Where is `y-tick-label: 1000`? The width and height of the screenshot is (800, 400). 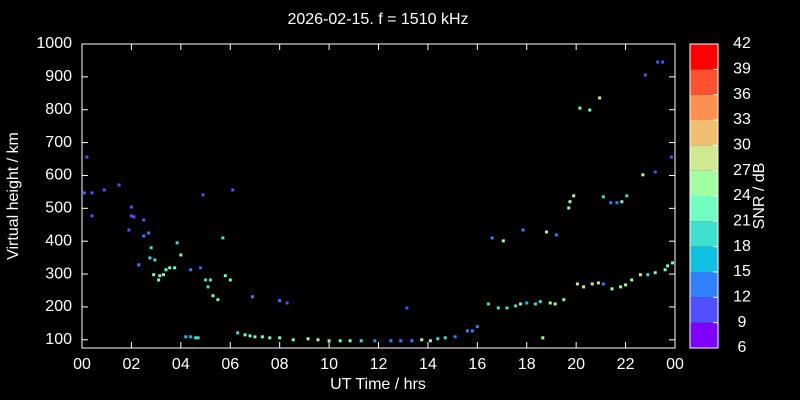 y-tick-label: 1000 is located at coordinates (54, 43).